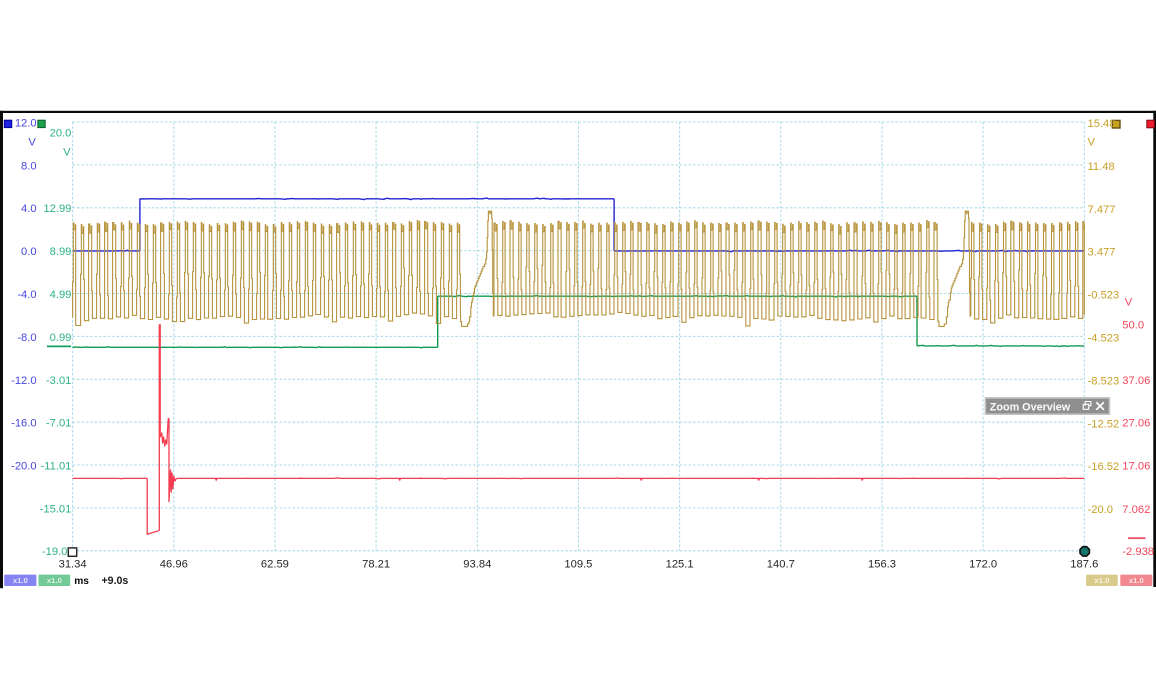 This screenshot has width=1156, height=700. Describe the element at coordinates (1104, 296) in the screenshot. I see `svg-text: -0.523` at that location.